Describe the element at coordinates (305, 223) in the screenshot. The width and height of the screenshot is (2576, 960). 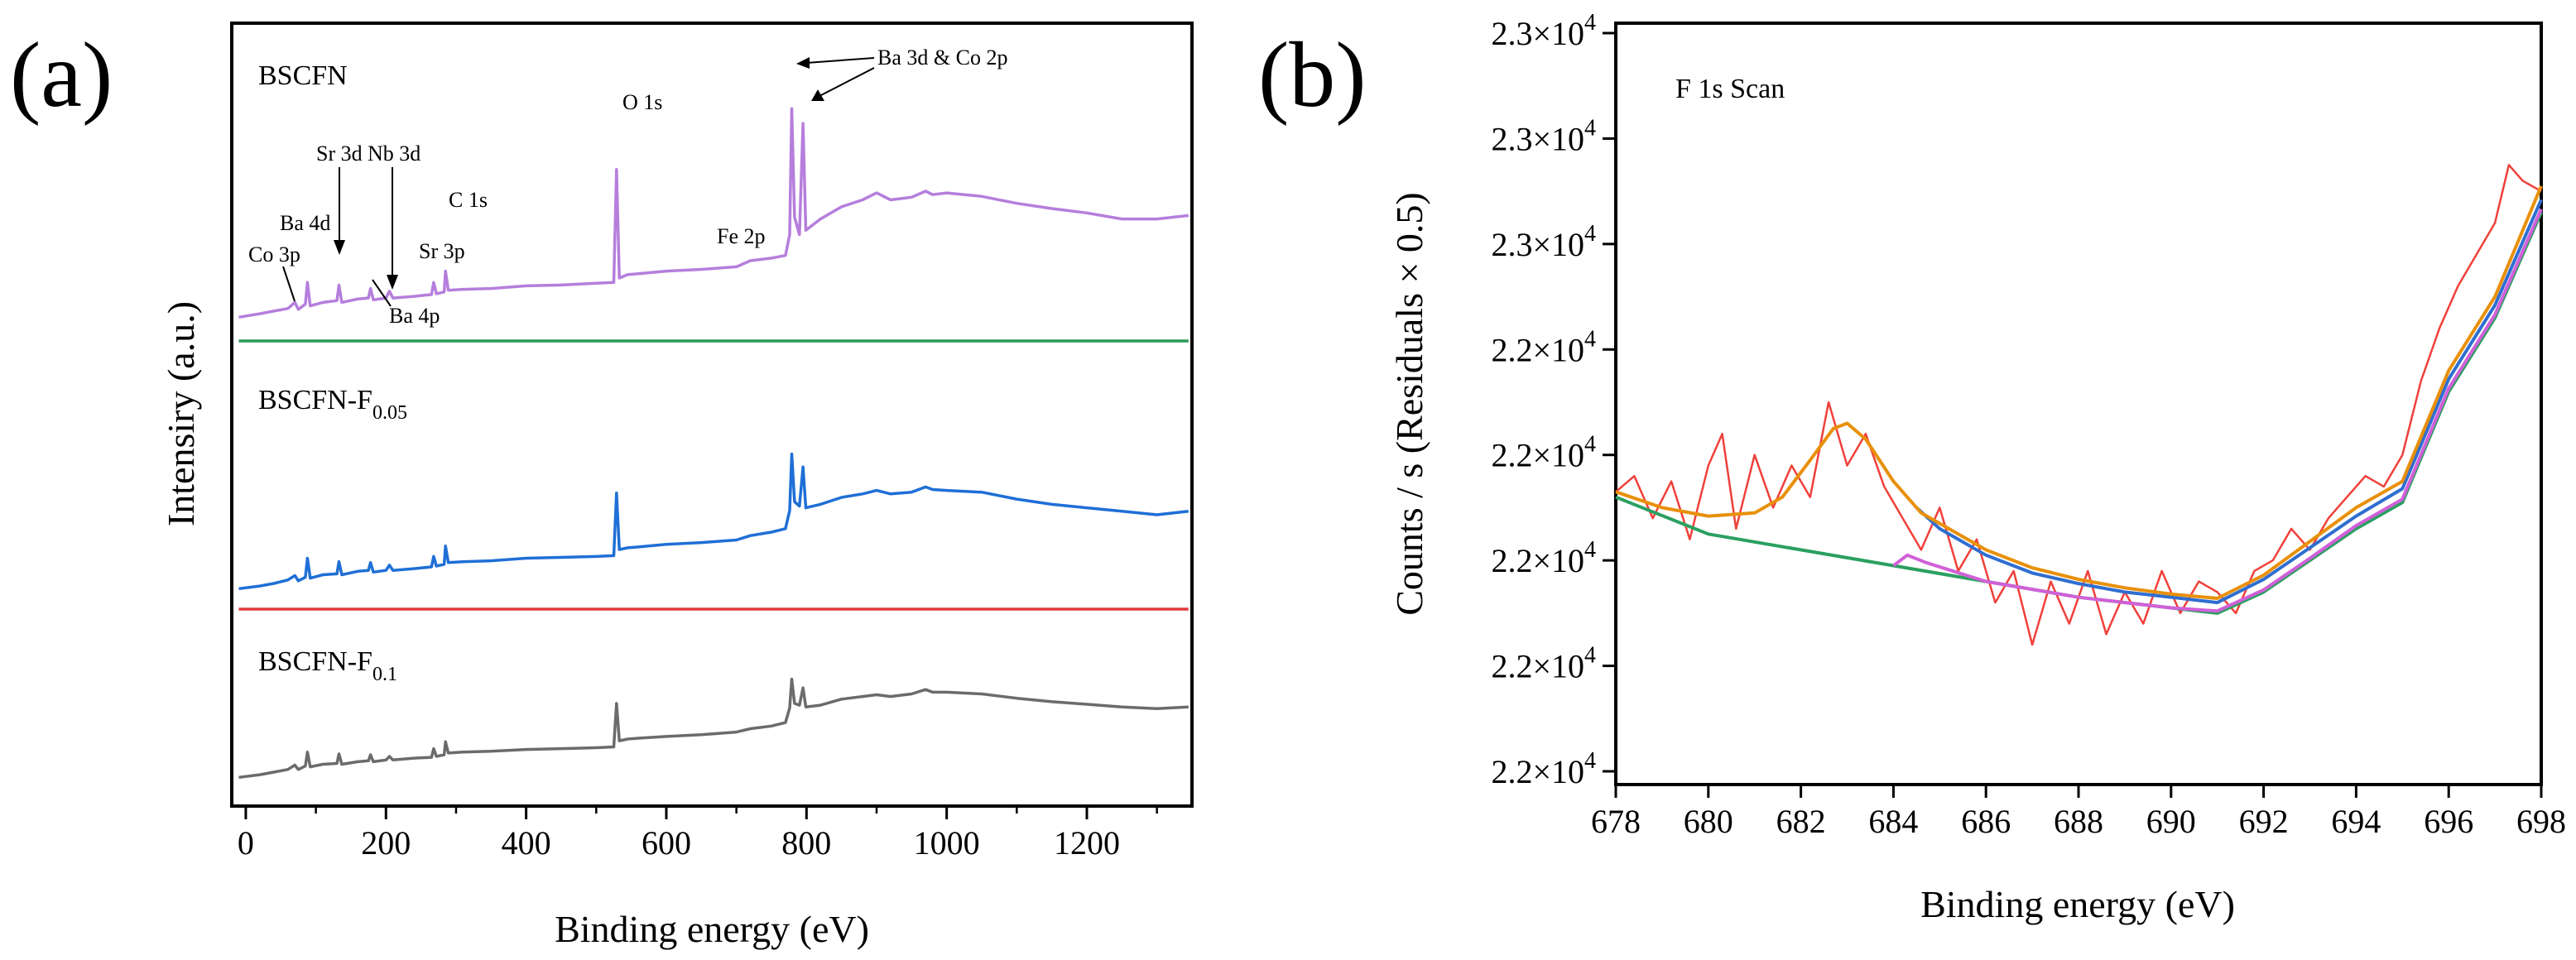
I see `annotation-ba-4d: Ba 4d` at that location.